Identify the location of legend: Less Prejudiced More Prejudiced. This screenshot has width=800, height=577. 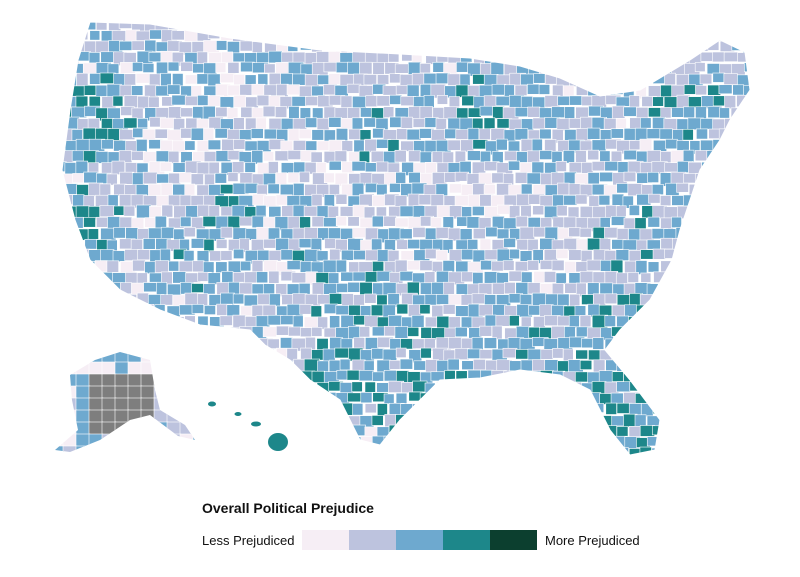
(421, 540).